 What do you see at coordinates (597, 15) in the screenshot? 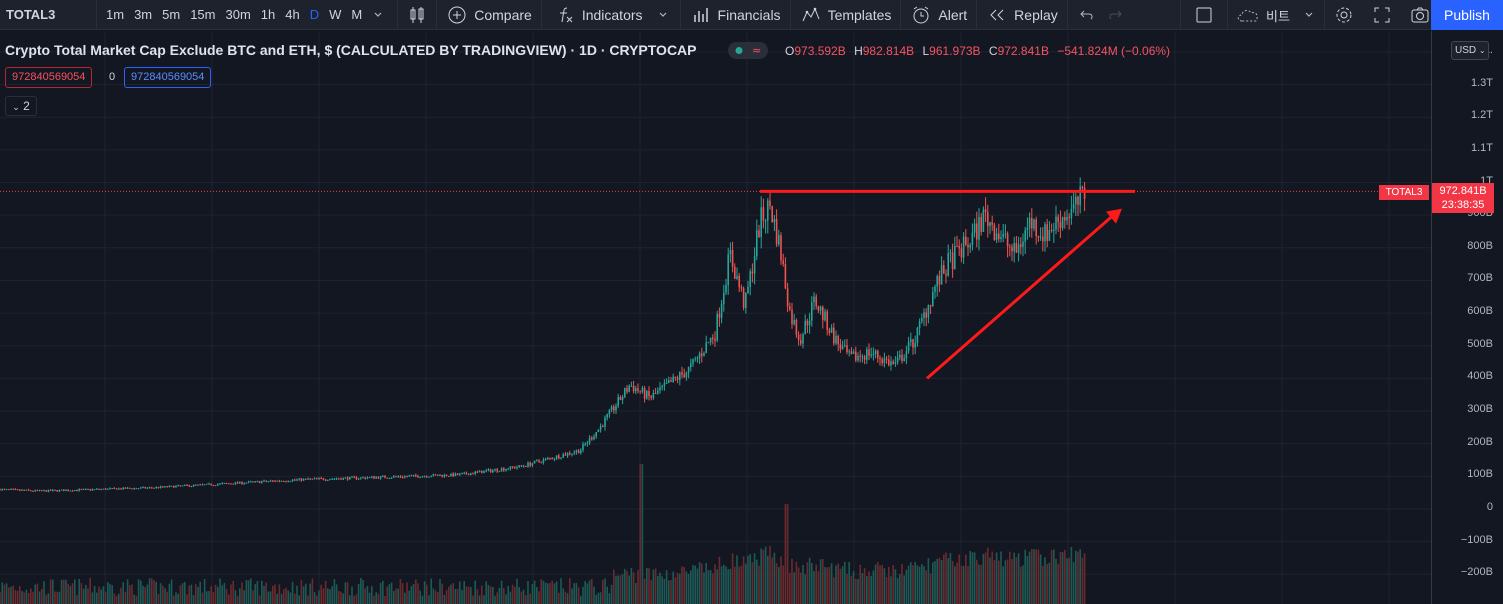
I see `indicators-button: Indicators` at bounding box center [597, 15].